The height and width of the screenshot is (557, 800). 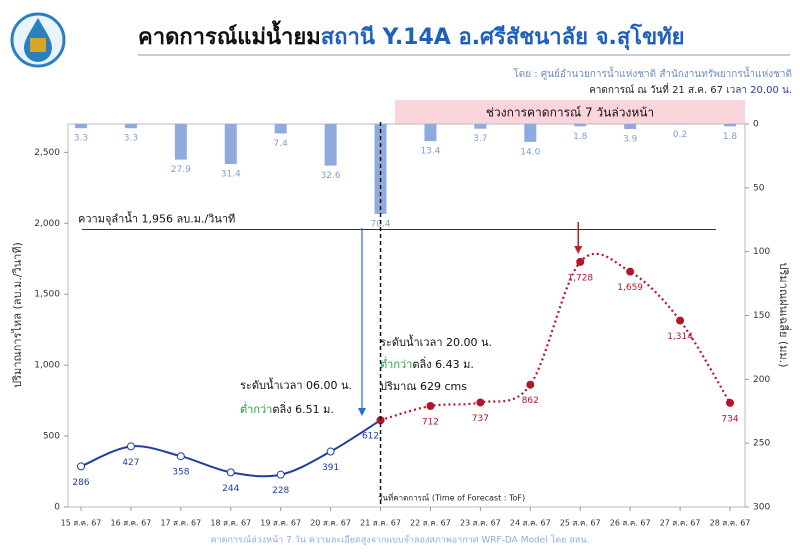 What do you see at coordinates (761, 252) in the screenshot?
I see `y2-tick-label: 100` at bounding box center [761, 252].